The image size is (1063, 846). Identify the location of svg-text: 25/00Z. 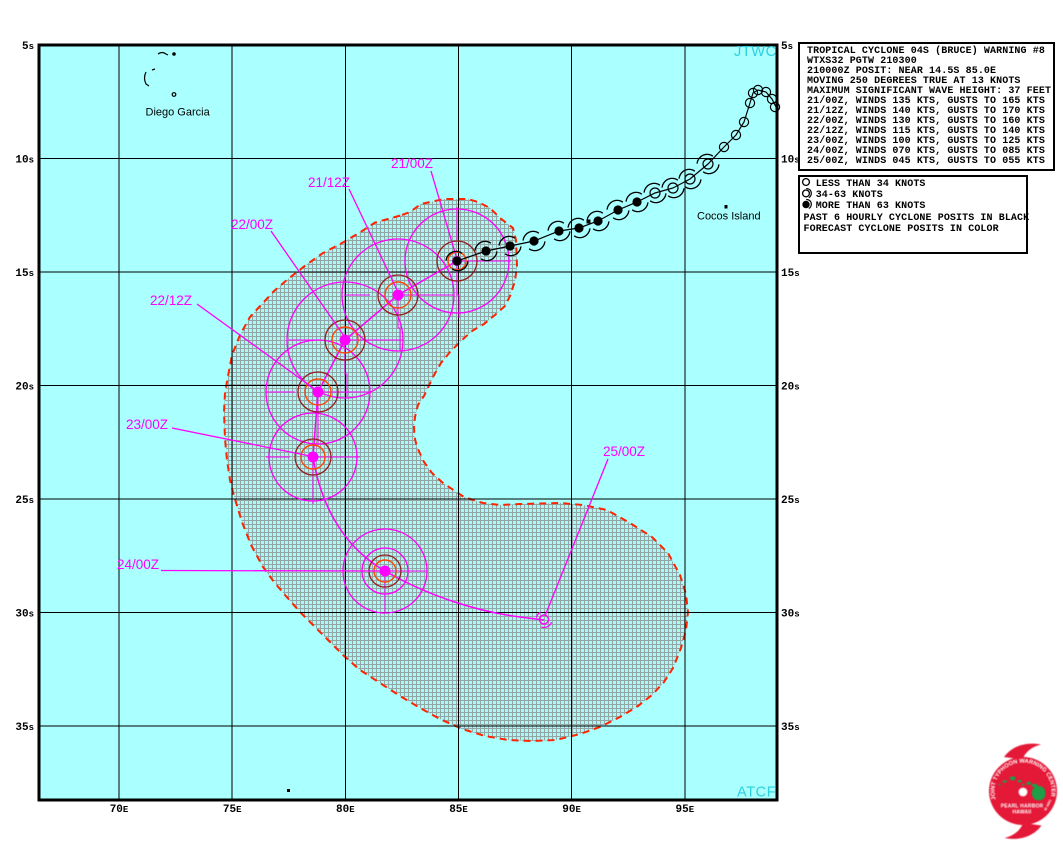
(624, 451).